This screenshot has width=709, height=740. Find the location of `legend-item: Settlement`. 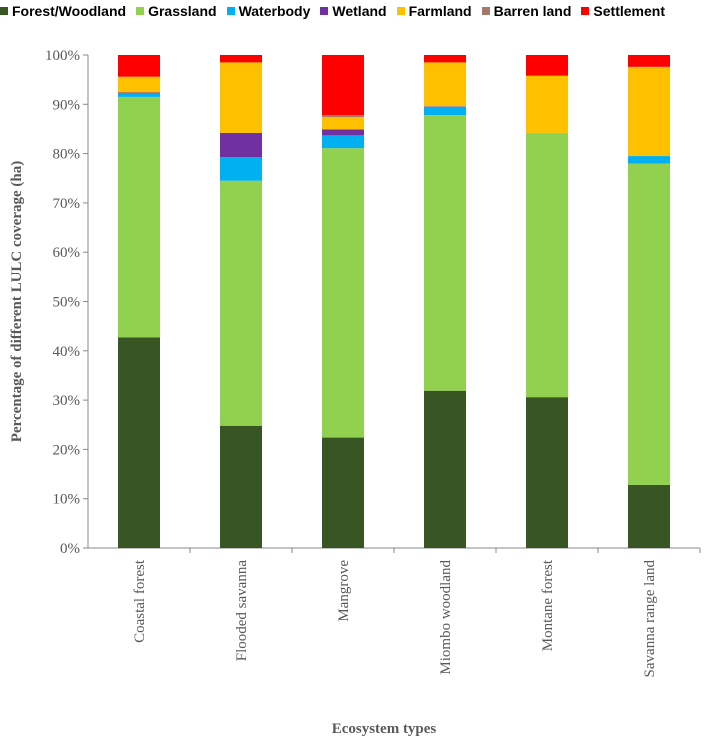

legend-item: Settlement is located at coordinates (623, 11).